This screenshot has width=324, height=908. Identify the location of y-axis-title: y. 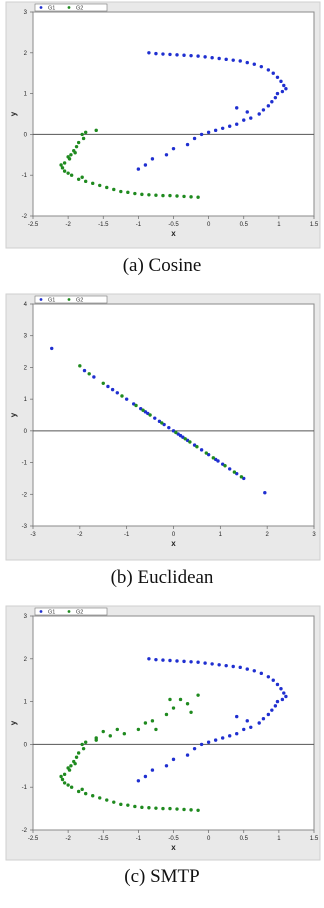
(13, 414).